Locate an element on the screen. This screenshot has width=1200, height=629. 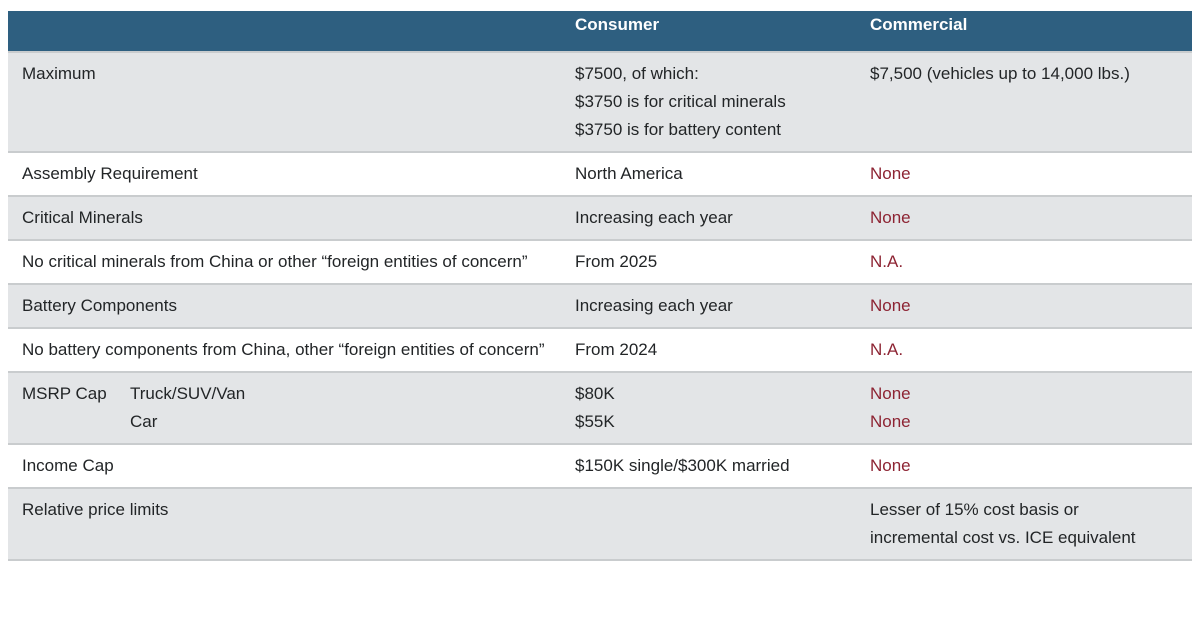
row-label-sub: Truck/SUV/Van Car is located at coordinates (187, 408).